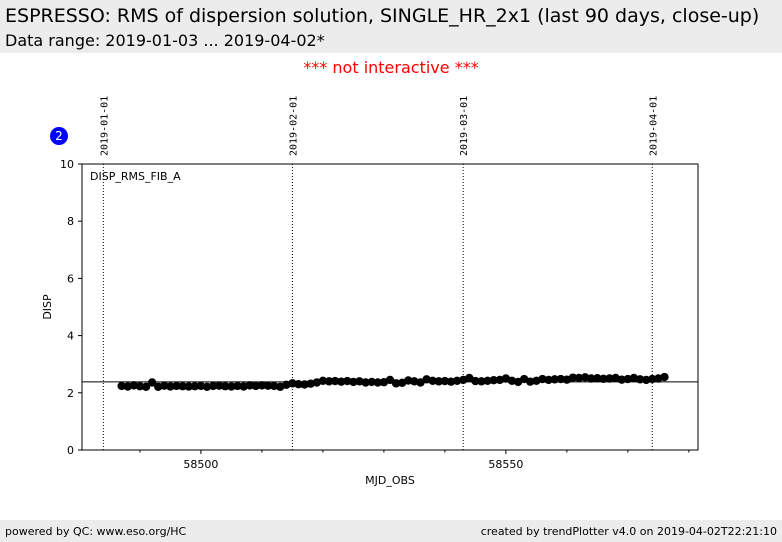 The width and height of the screenshot is (782, 542). What do you see at coordinates (165, 40) in the screenshot?
I see `data-range-subtitle: Data range: 2019-01-03 ... 2019-04-02*` at bounding box center [165, 40].